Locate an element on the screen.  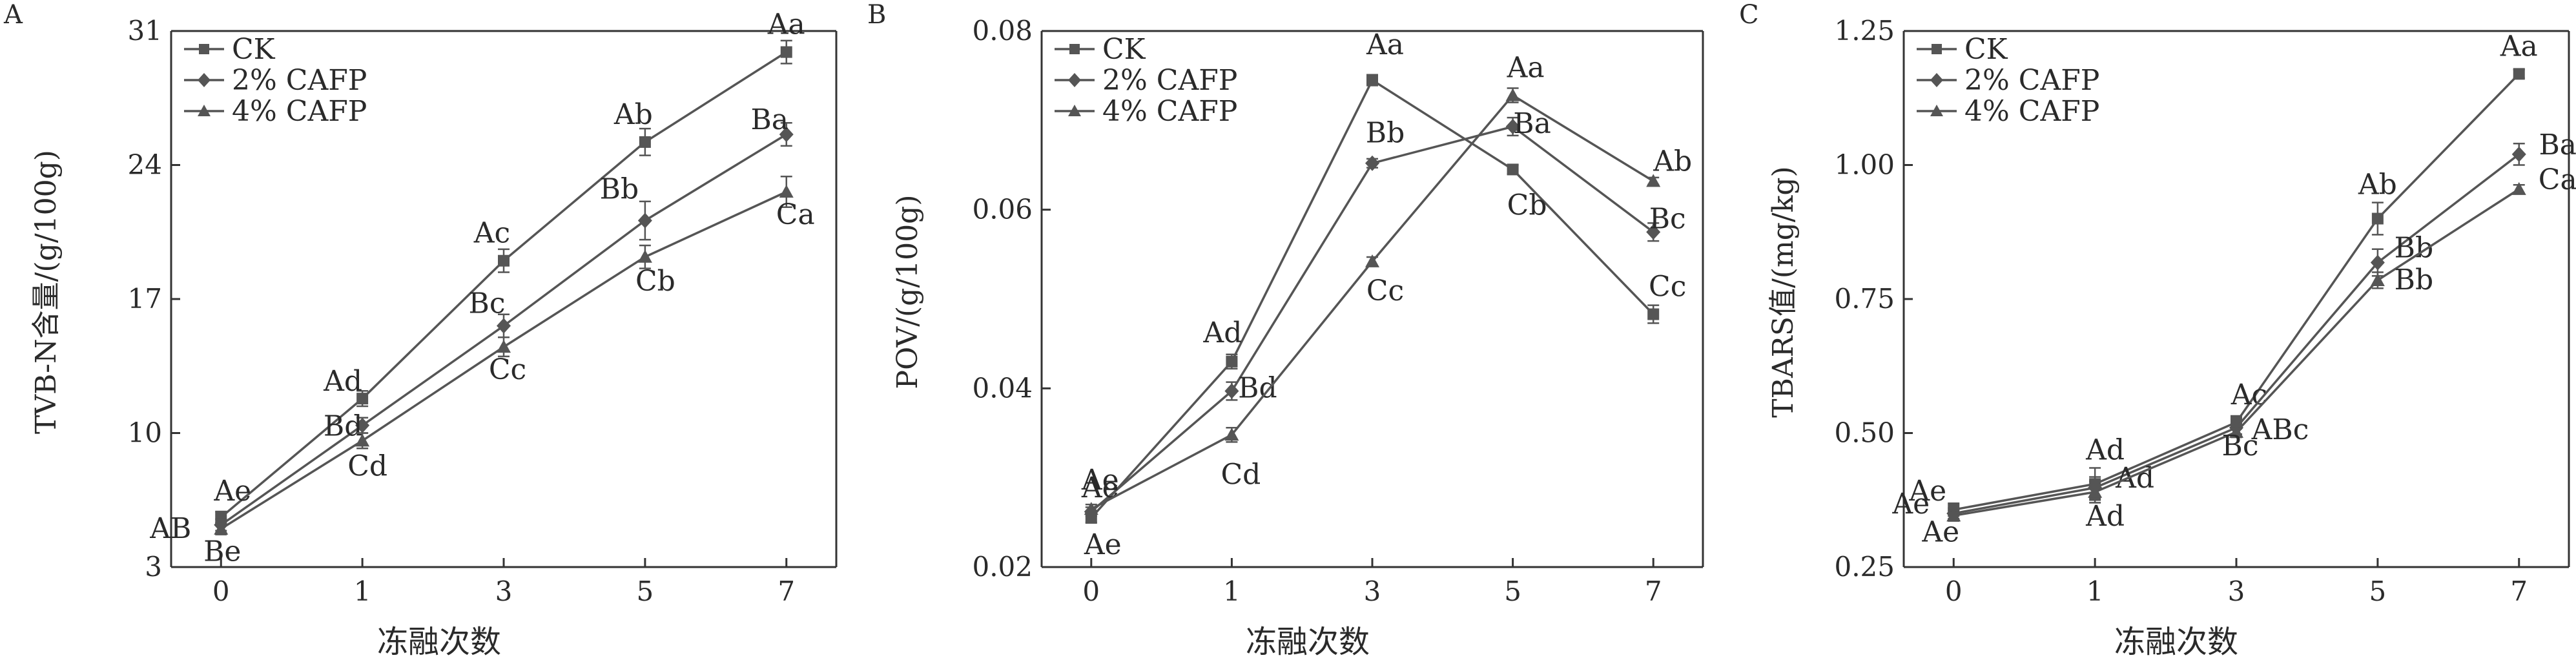
y-tick-label: 1.25 is located at coordinates (1864, 31).